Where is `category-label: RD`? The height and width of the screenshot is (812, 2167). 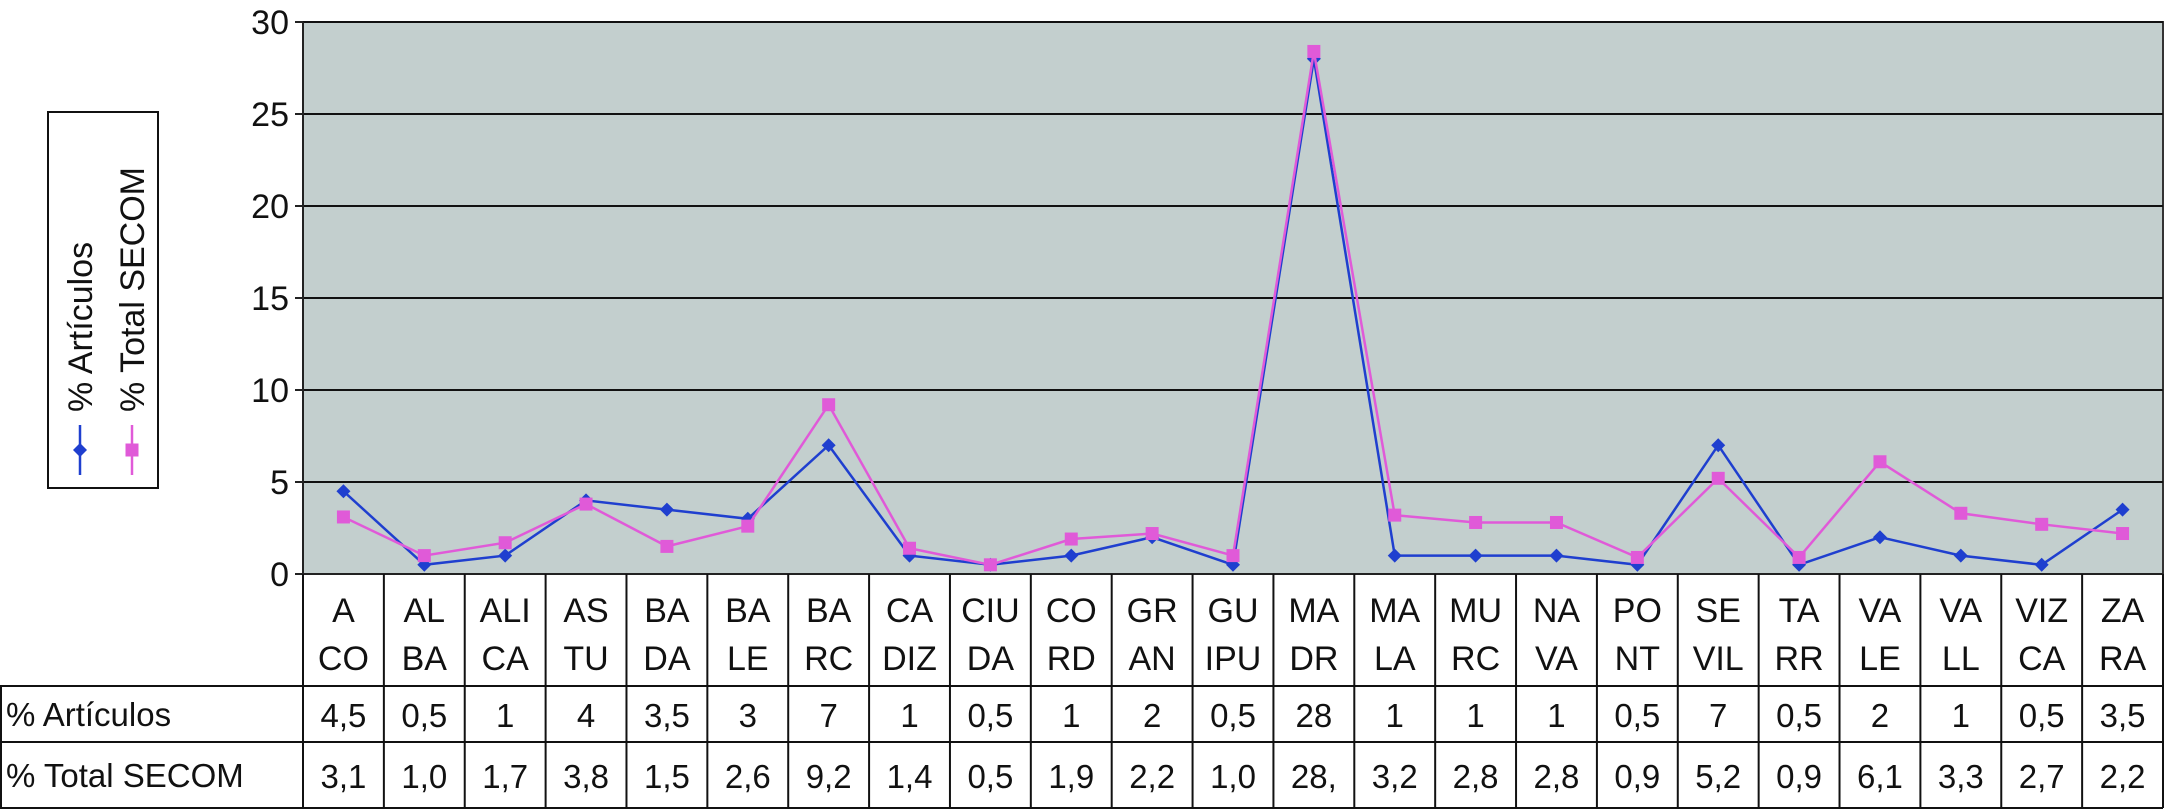
category-label: RD is located at coordinates (1071, 659).